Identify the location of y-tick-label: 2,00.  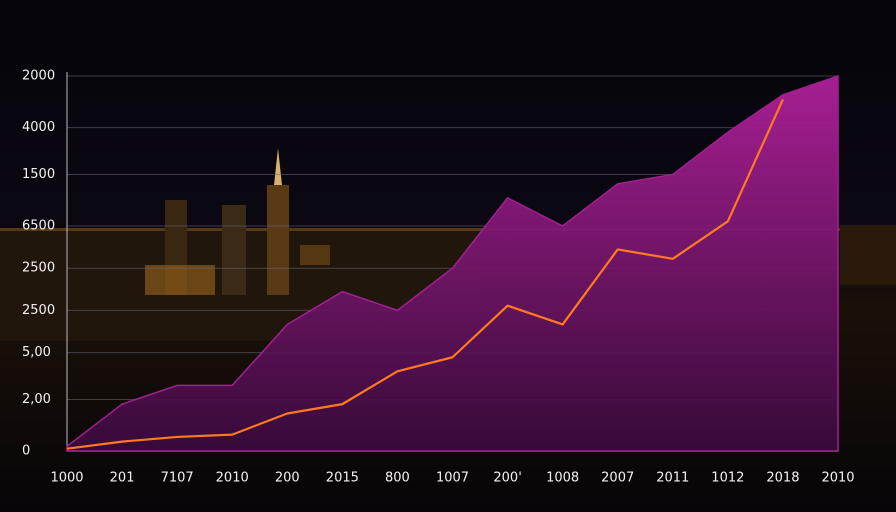
(36, 399).